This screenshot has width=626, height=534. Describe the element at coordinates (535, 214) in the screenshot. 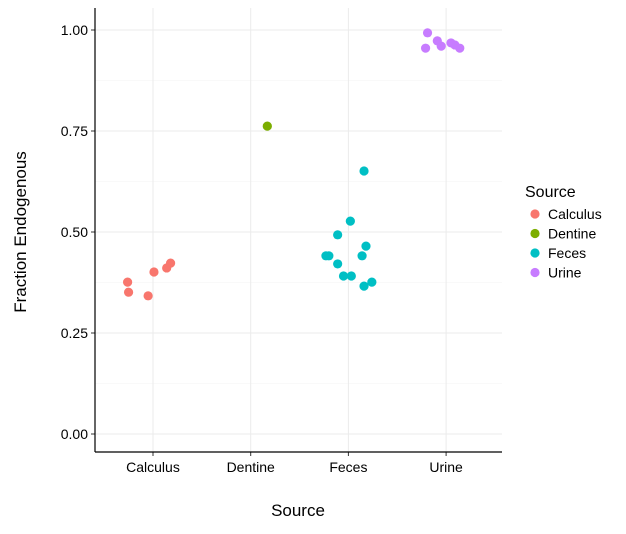

I see `legend-key-calculus` at that location.